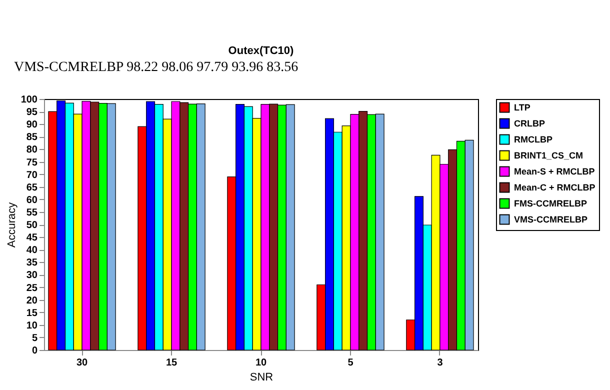  What do you see at coordinates (440, 363) in the screenshot?
I see `x-tick-label: 3` at bounding box center [440, 363].